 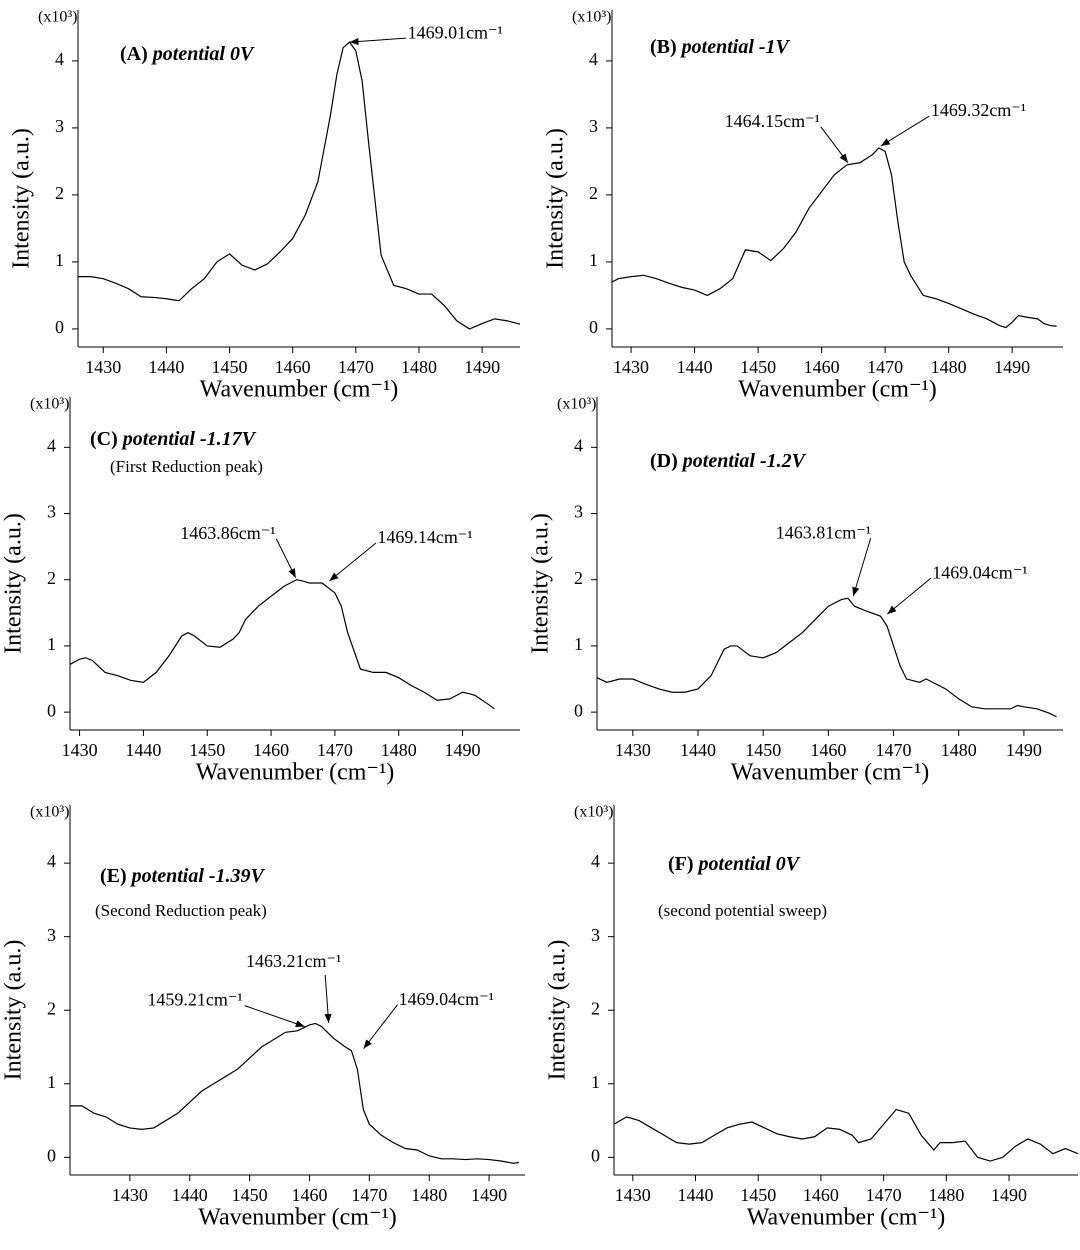 I want to click on panel-title: (C) potential -1.17V, so click(x=173, y=439).